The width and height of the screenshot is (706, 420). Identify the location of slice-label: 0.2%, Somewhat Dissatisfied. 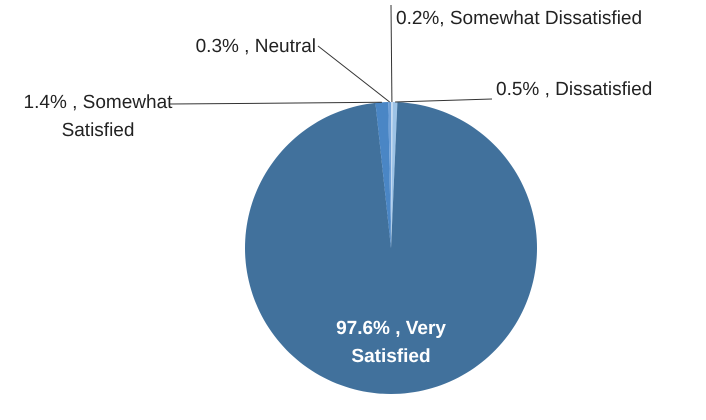
(519, 18).